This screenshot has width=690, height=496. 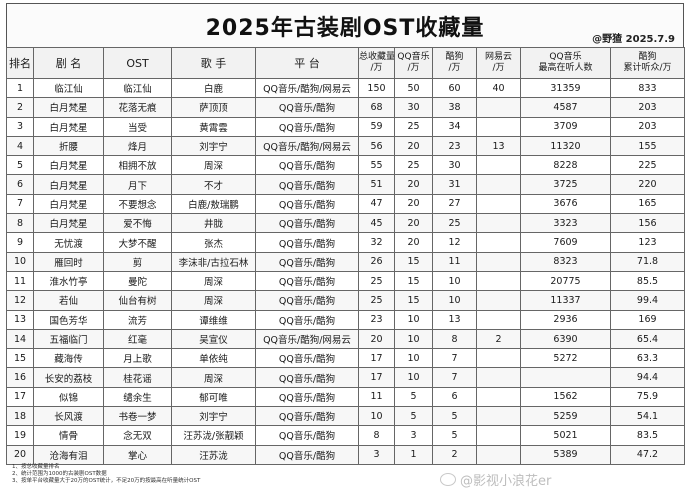 I want to click on cell-ost: 红毫, so click(x=137, y=339).